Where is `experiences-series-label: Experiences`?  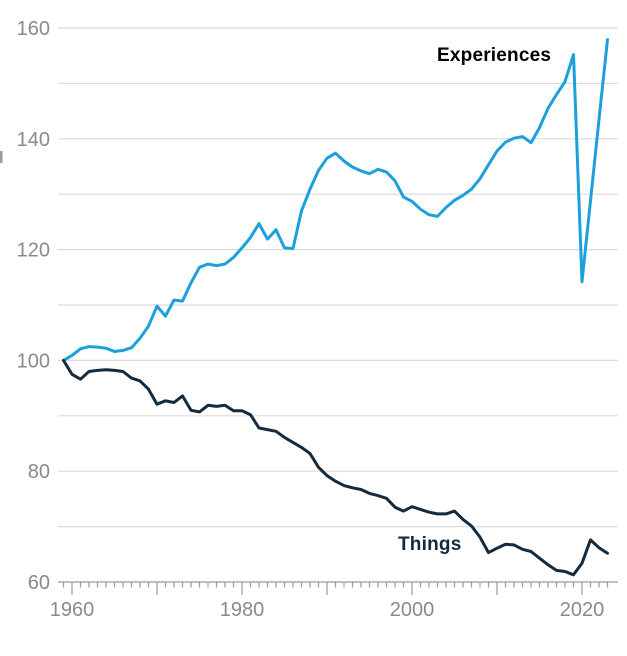
experiences-series-label: Experiences is located at coordinates (494, 55).